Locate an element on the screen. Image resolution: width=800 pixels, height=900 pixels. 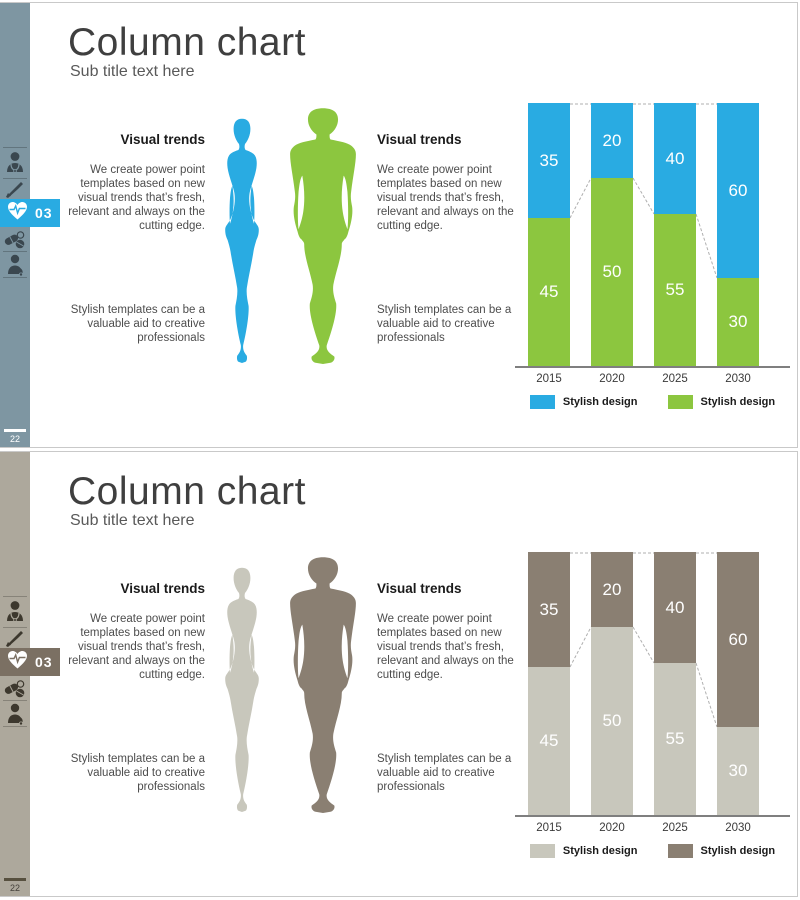
x-axis-label: 2020 is located at coordinates (612, 379).